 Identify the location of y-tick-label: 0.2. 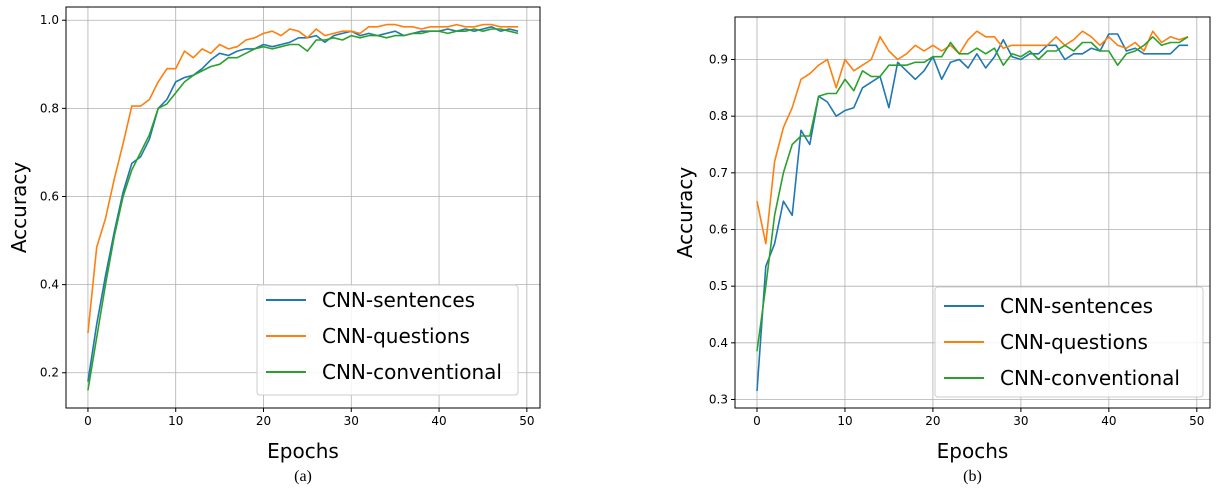
(49, 373).